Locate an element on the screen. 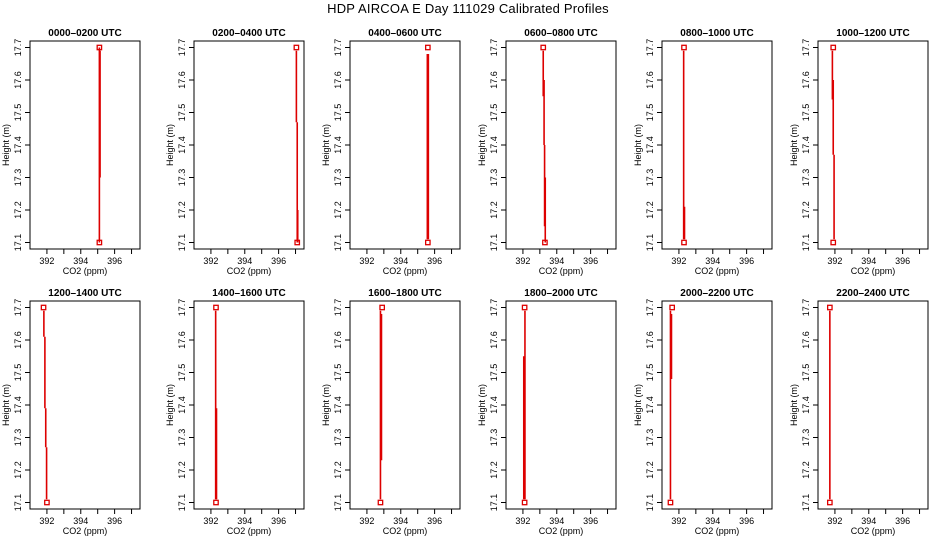 This screenshot has height=540, width=936. panel-title: 1800–2000 UTC is located at coordinates (560, 293).